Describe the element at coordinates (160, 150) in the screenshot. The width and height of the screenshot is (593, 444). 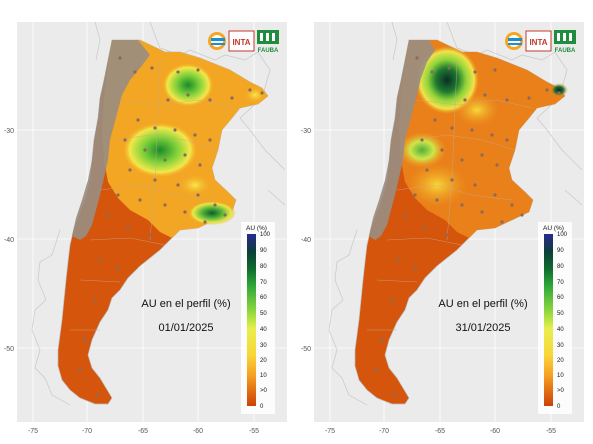
I see `wet-patch-center` at that location.